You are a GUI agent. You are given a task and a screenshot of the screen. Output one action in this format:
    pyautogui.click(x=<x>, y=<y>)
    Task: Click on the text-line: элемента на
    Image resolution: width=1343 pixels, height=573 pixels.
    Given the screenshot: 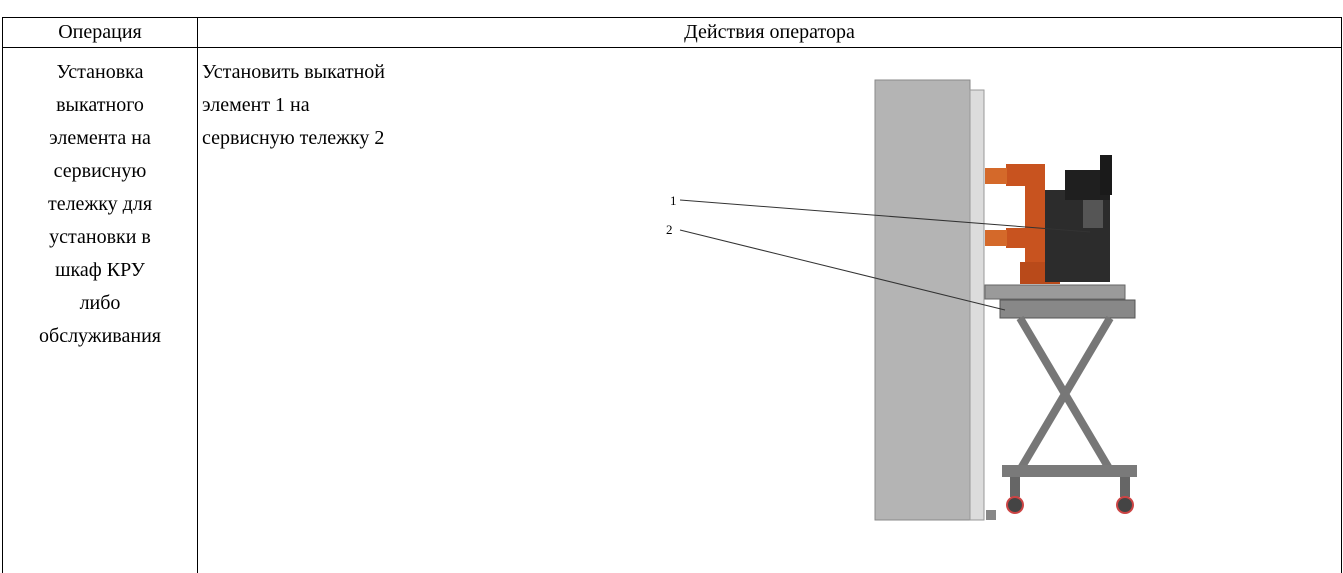 What is the action you would take?
    pyautogui.click(x=100, y=138)
    